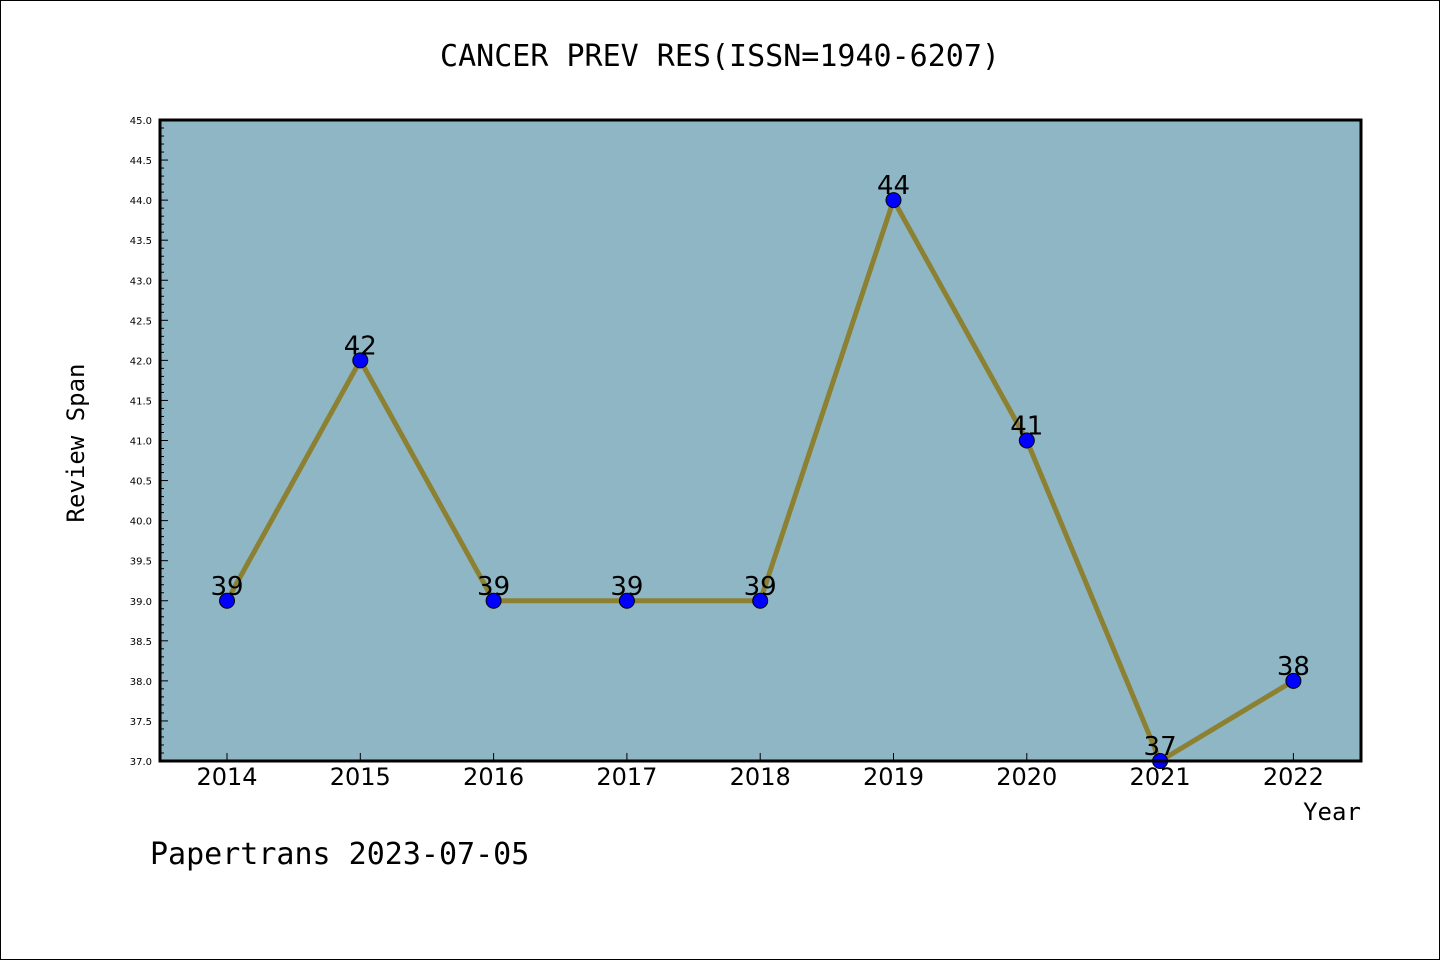 This screenshot has width=1440, height=960. What do you see at coordinates (141, 682) in the screenshot?
I see `y-tick-label: 38.0` at bounding box center [141, 682].